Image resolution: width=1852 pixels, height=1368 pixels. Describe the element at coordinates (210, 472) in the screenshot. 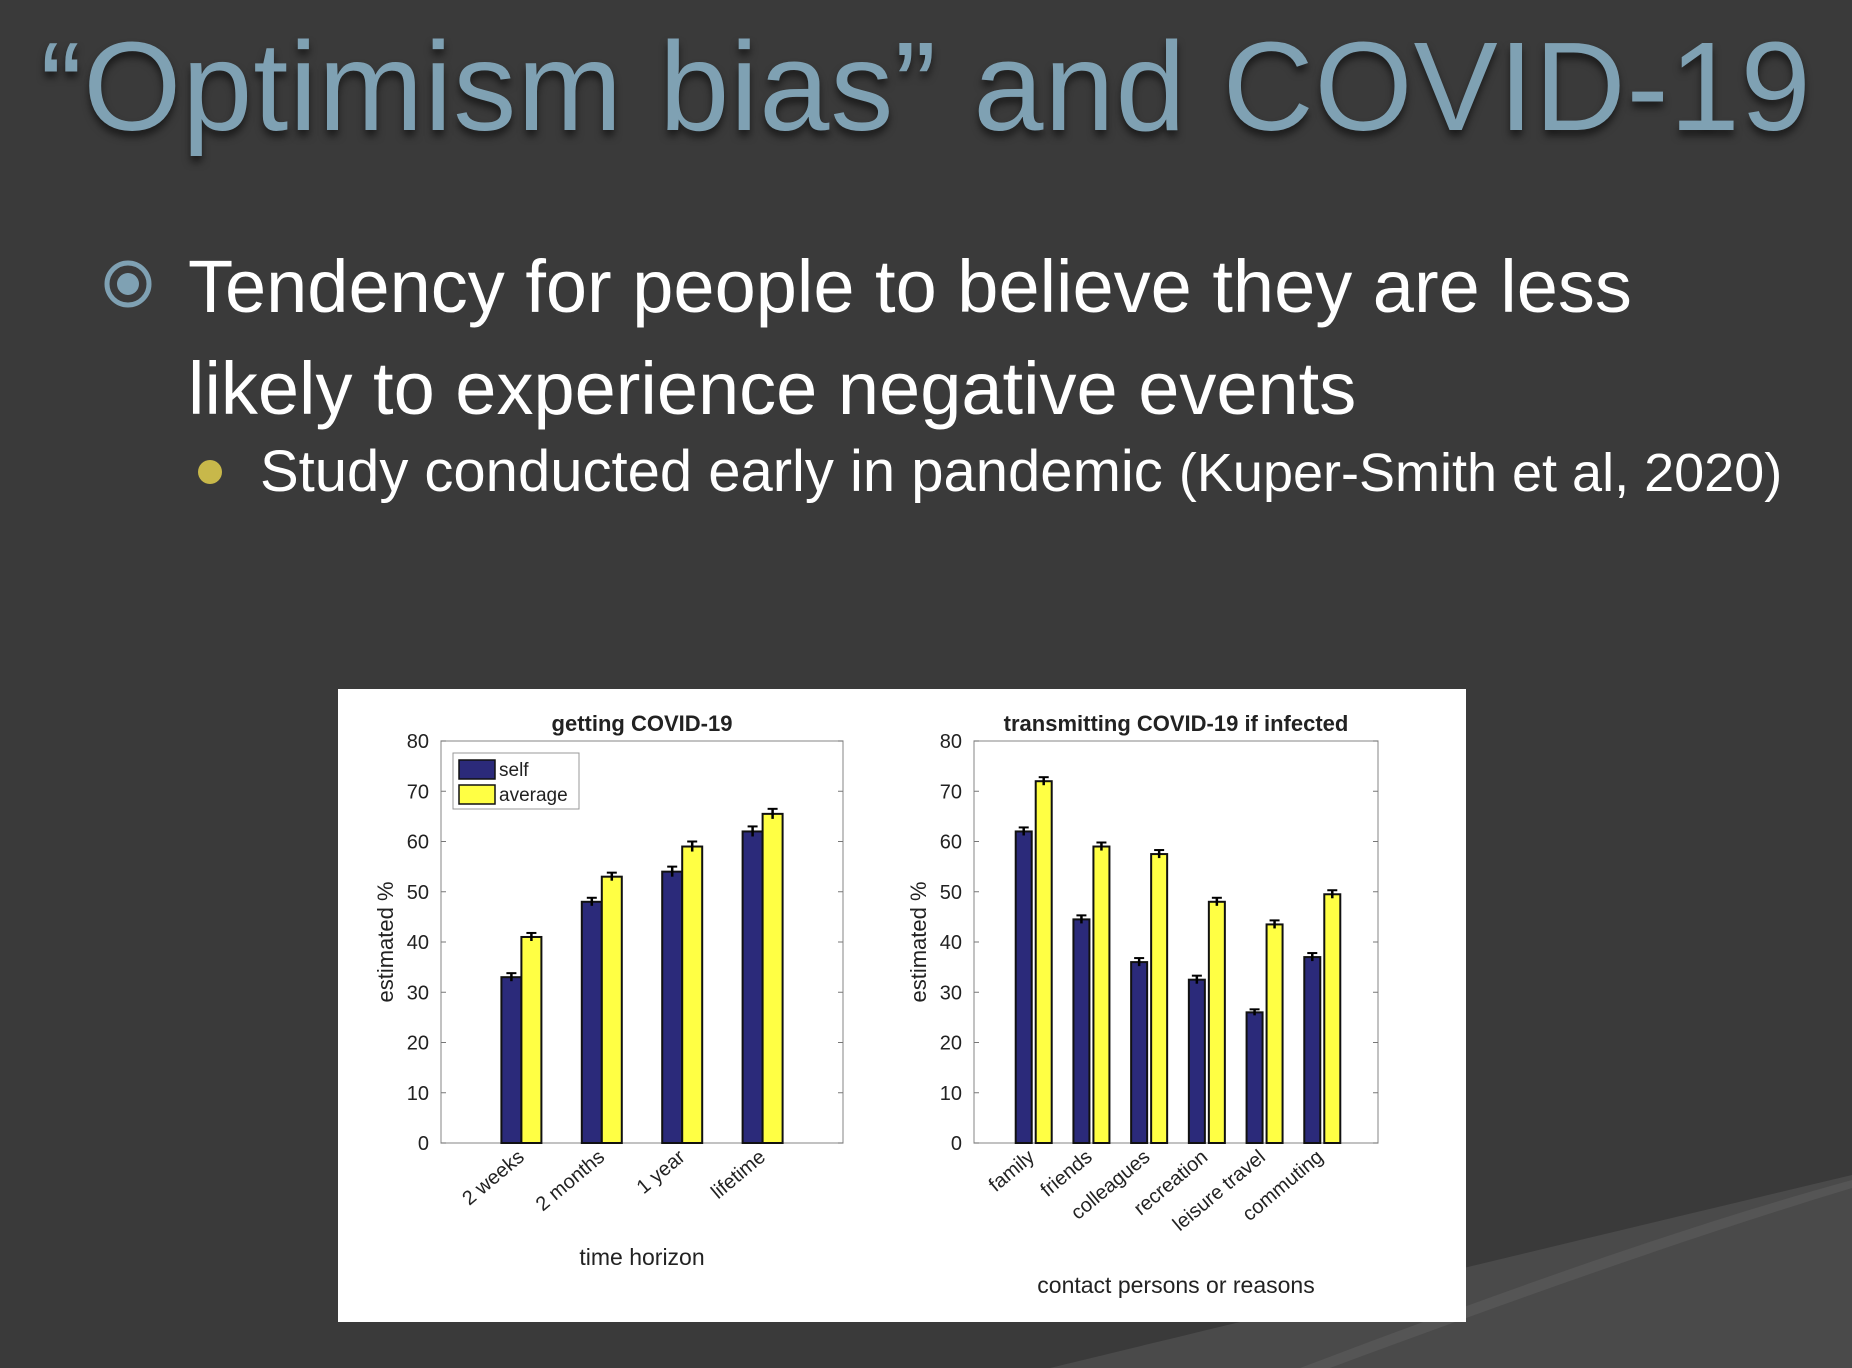

I see `sub-bullet-dot-icon` at that location.